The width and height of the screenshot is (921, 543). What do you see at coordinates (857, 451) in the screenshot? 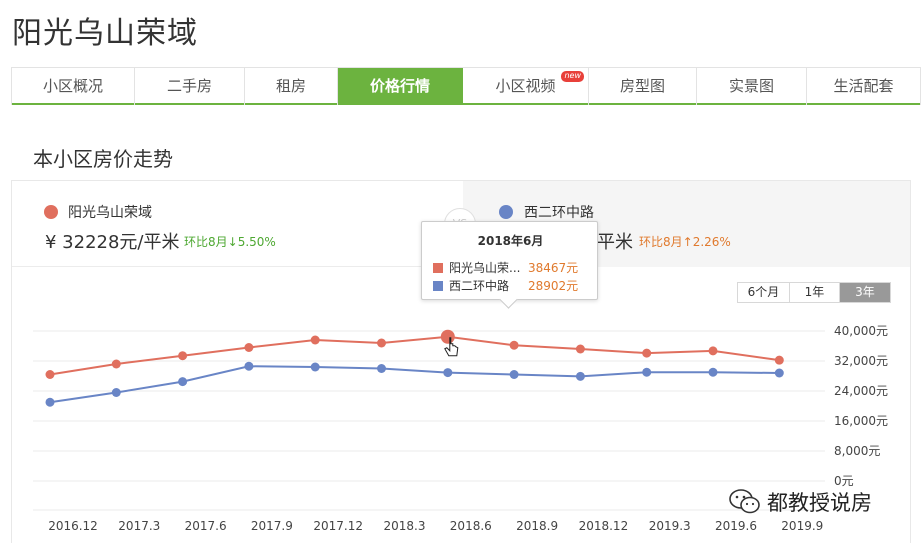
I see `y-tick-label: 8,000元` at bounding box center [857, 451].